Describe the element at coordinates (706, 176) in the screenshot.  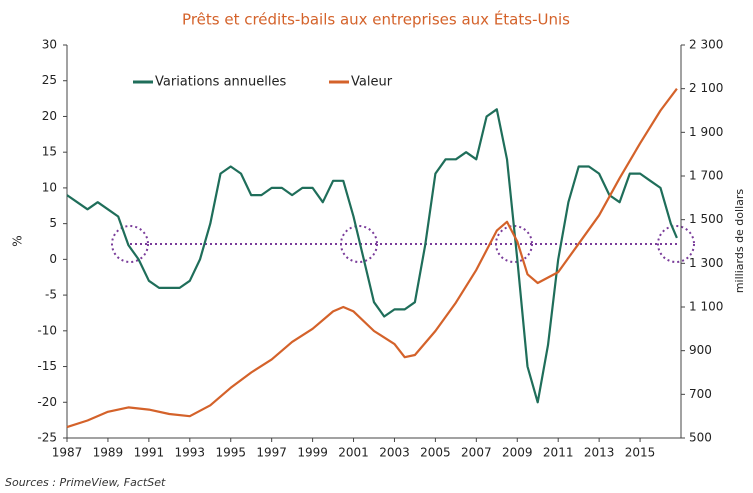
I see `y2-tick-label: 1 700` at that location.